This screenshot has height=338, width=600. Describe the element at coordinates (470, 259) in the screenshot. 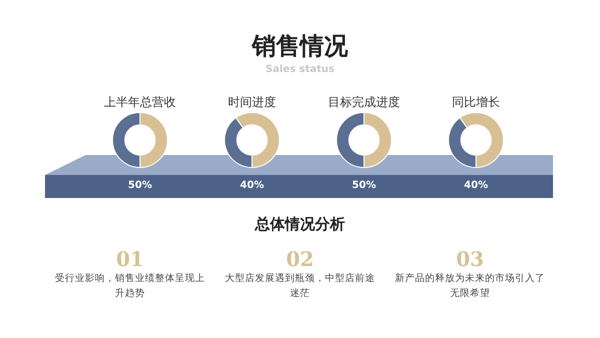

I see `text: 03` at that location.